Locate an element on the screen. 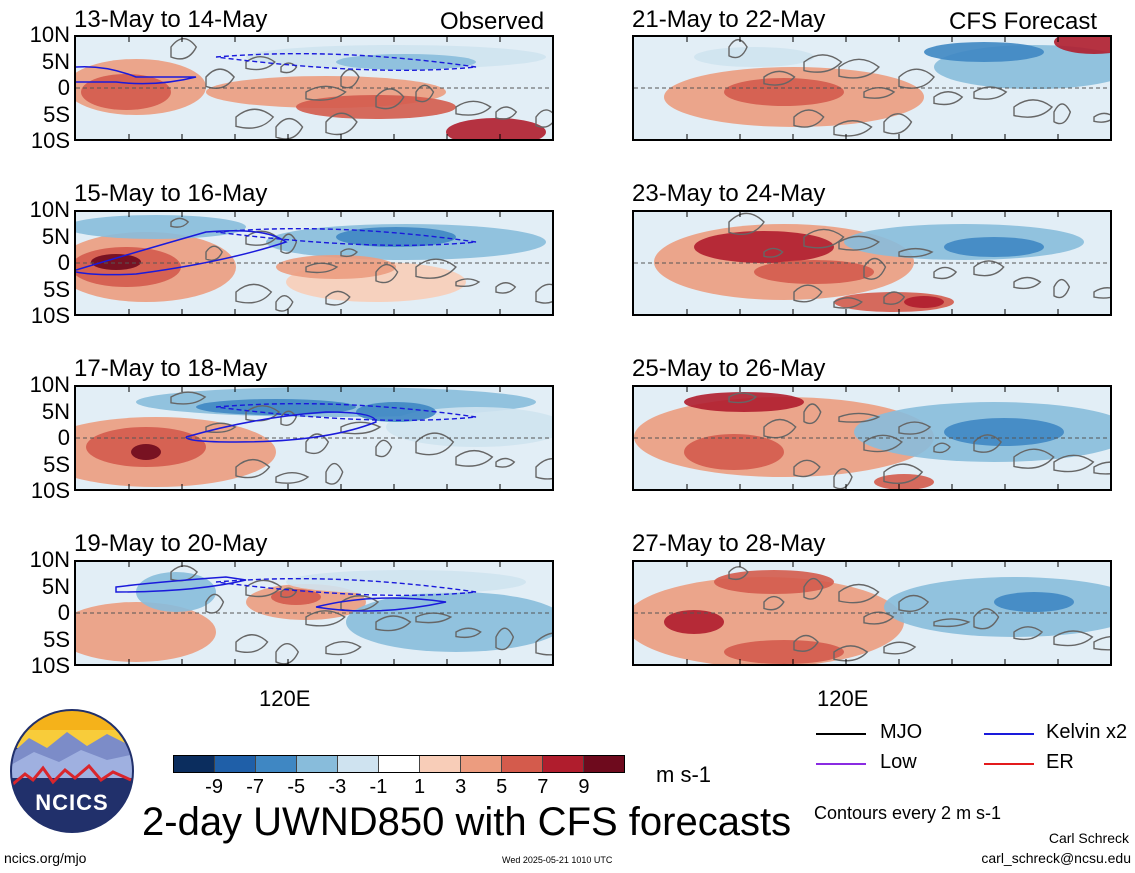 The height and width of the screenshot is (873, 1135). panel-title: 21-May to 22-May is located at coordinates (729, 19).